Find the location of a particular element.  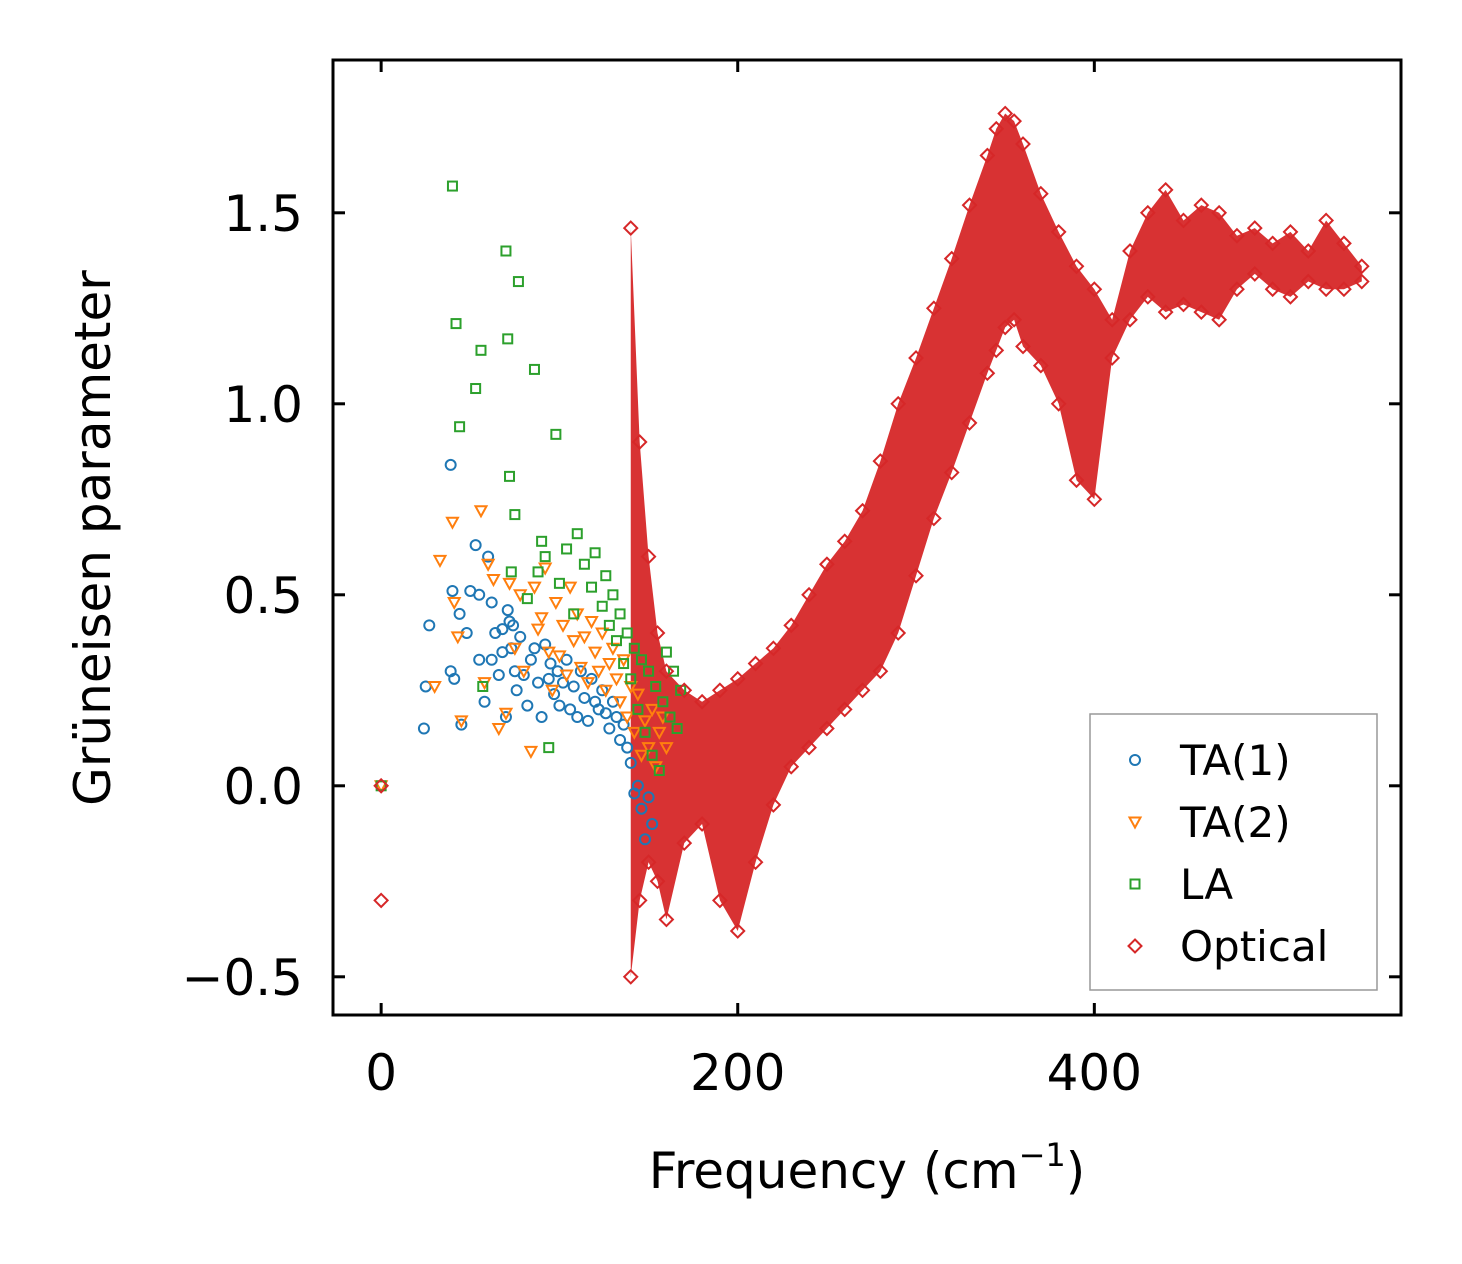

legend-box is located at coordinates (1233, 852).